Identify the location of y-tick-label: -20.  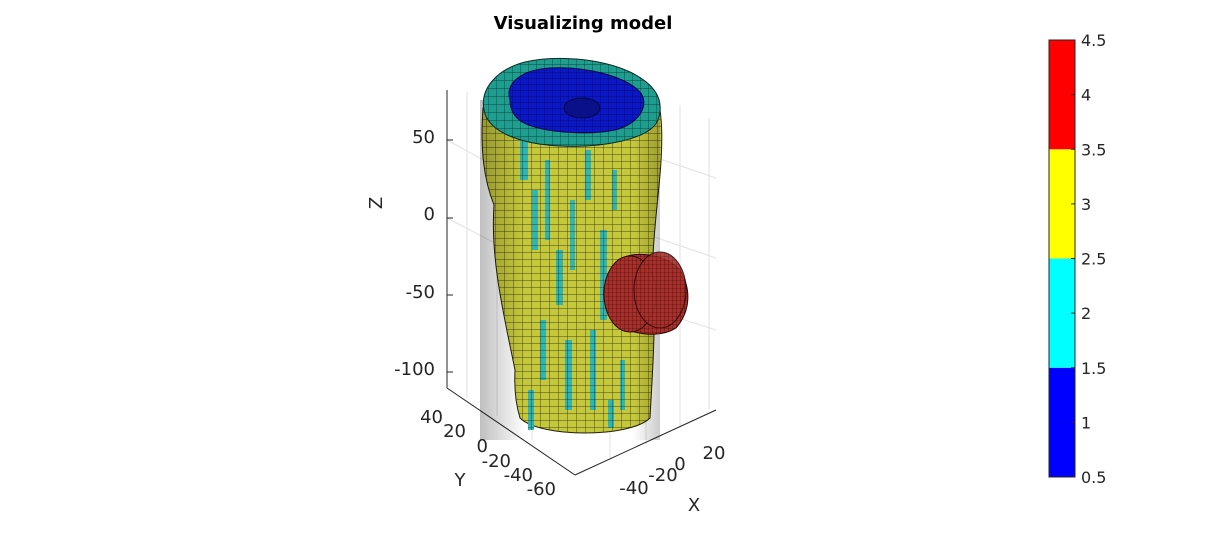
(496, 461).